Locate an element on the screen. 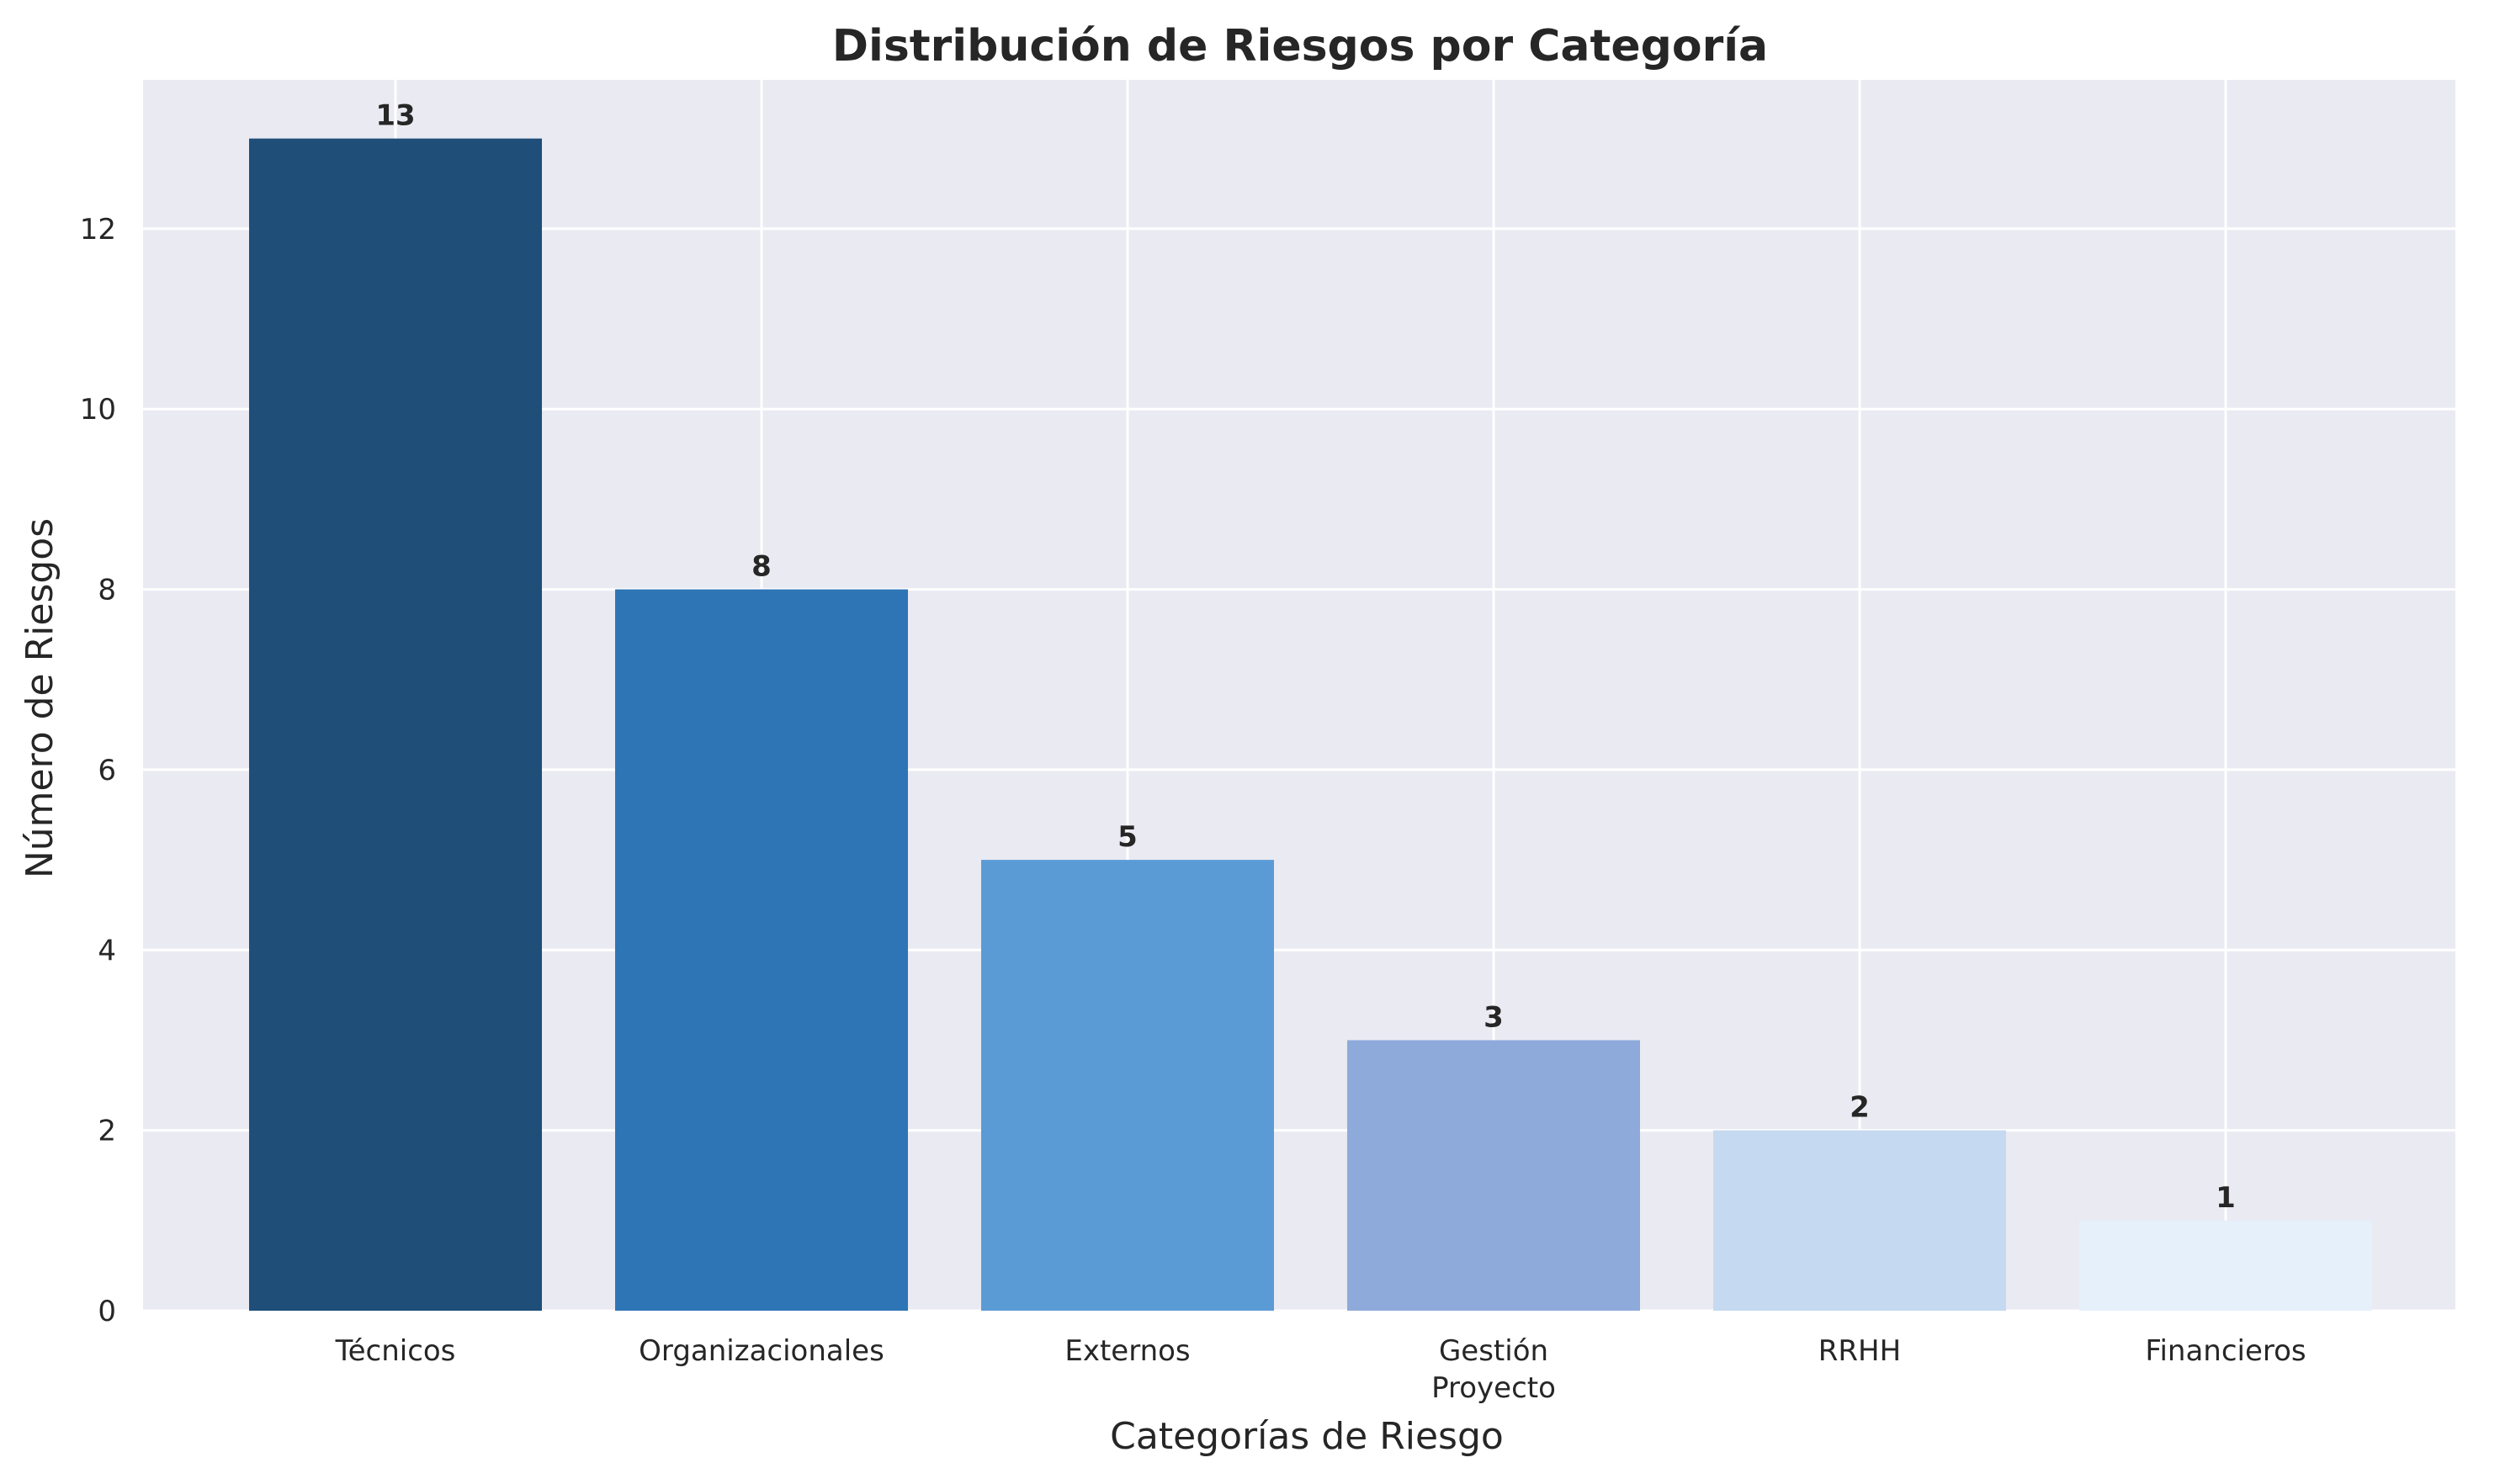 The image size is (2500, 1484). y-tick-label: 12 is located at coordinates (98, 229).